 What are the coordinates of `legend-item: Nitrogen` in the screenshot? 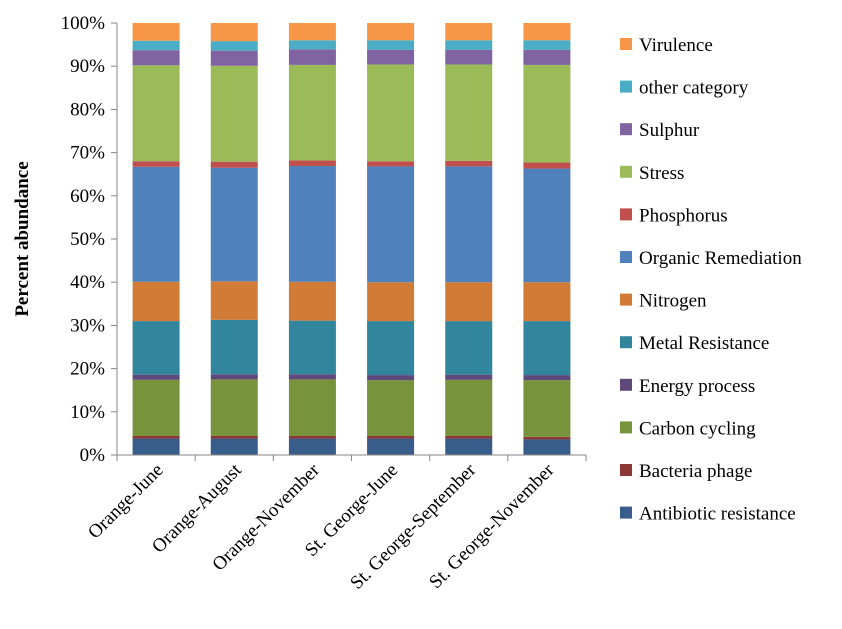 It's located at (663, 301).